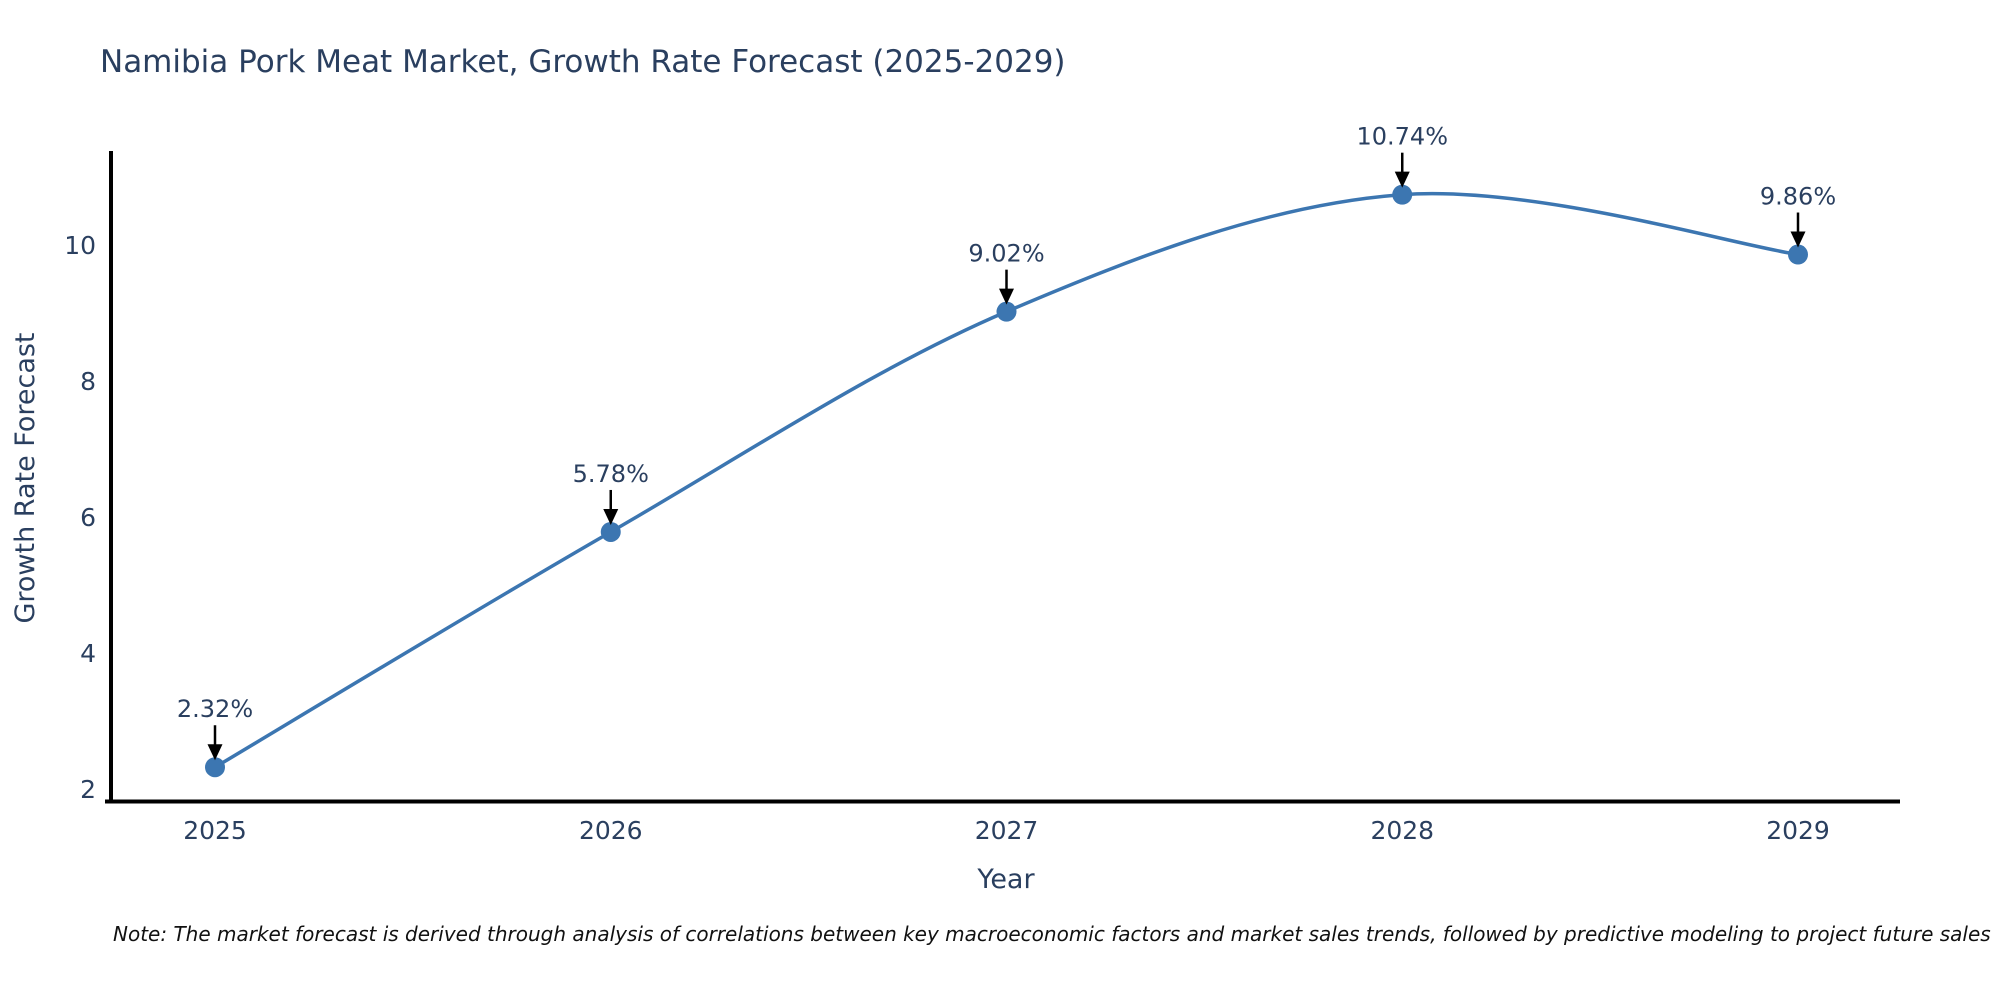  Describe the element at coordinates (611, 474) in the screenshot. I see `point-annotation-label: 5.78%` at that location.